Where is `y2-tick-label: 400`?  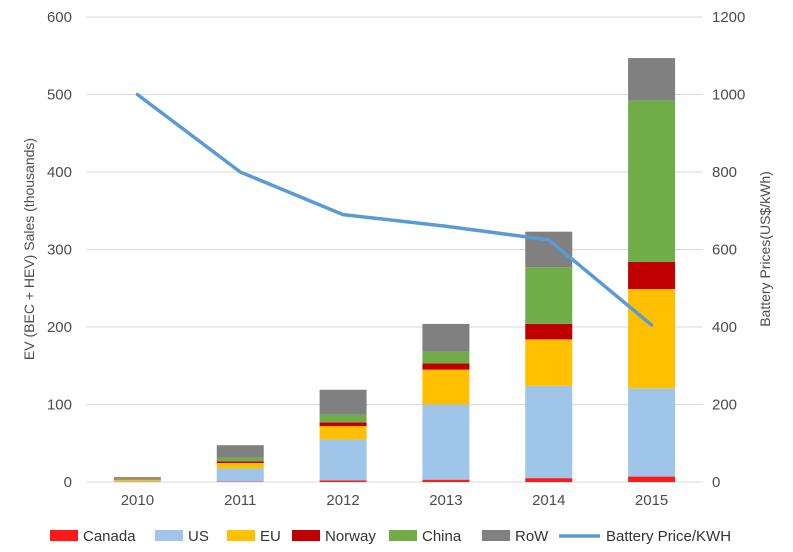
y2-tick-label: 400 is located at coordinates (724, 327).